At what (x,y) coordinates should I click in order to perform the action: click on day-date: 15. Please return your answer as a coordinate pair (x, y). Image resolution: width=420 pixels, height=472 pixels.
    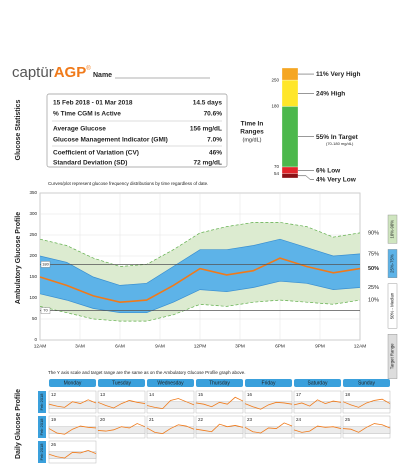
    Looking at the image, I should click on (201, 394).